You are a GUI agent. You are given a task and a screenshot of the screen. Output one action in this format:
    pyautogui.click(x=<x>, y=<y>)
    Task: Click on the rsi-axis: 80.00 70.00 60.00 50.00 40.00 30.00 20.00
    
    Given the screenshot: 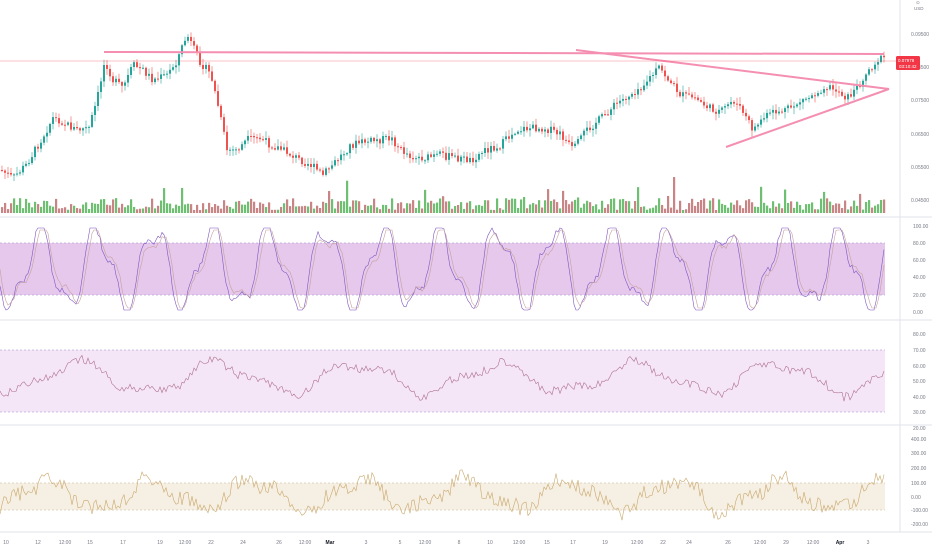 What is the action you would take?
    pyautogui.click(x=919, y=382)
    